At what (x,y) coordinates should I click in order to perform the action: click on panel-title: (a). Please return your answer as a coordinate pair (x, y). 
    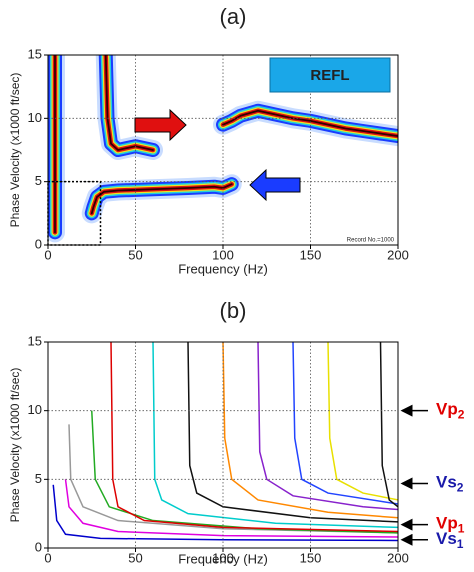
    Looking at the image, I should click on (233, 16).